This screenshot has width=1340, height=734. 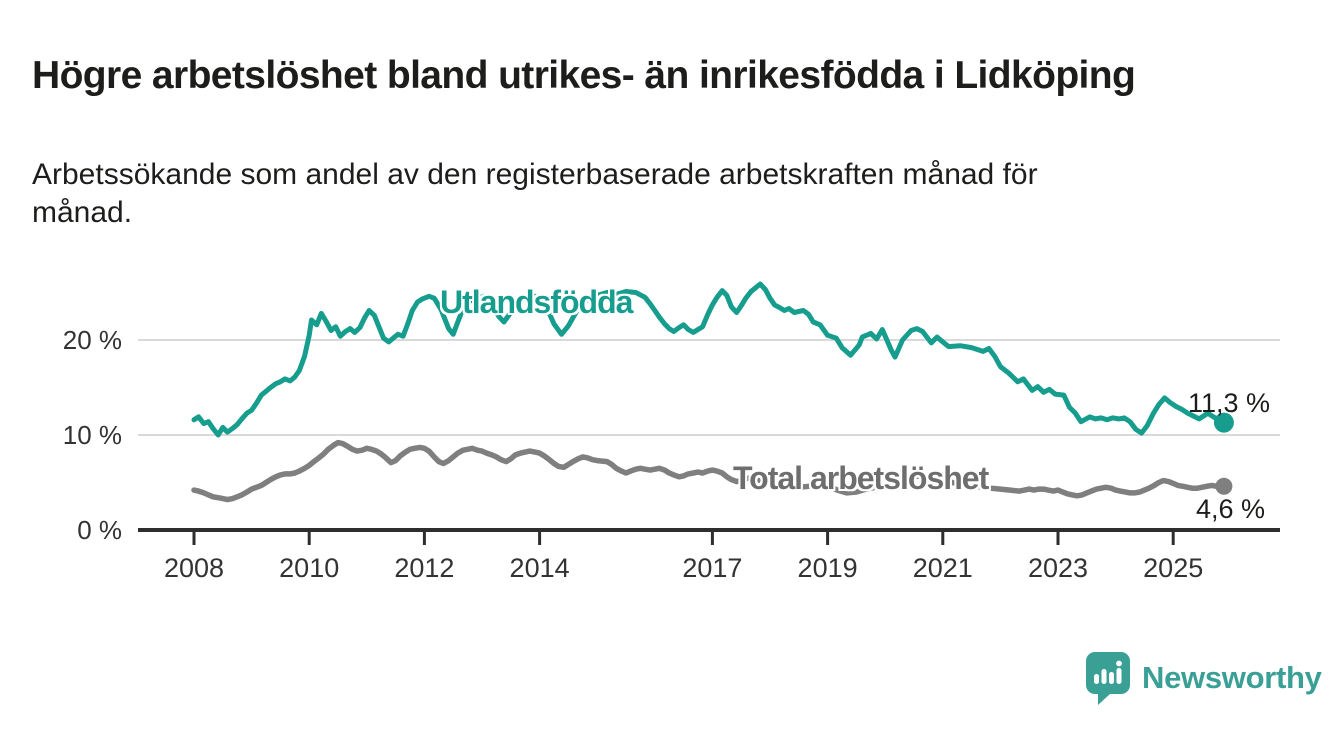 What do you see at coordinates (1229, 403) in the screenshot?
I see `end-value-utlandsfodda: 11,3 %` at bounding box center [1229, 403].